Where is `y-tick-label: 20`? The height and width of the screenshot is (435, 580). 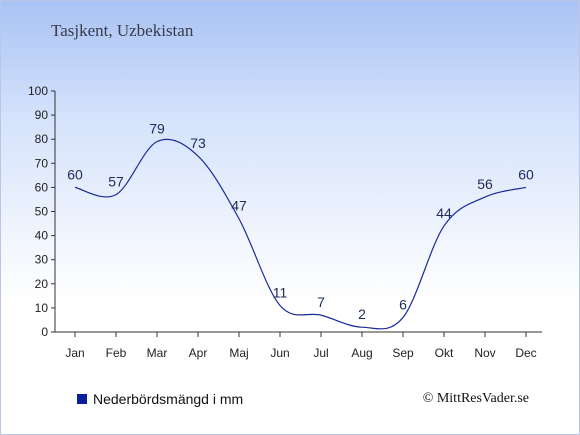
y-tick-label: 20 is located at coordinates (42, 284).